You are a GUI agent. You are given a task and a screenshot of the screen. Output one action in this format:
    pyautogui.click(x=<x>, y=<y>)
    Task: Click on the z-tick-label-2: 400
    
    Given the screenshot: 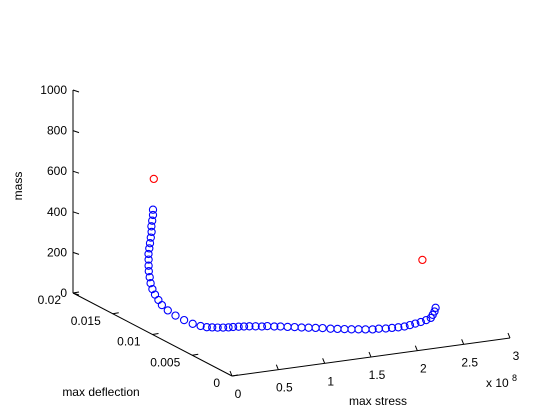 What is the action you would take?
    pyautogui.click(x=57, y=212)
    